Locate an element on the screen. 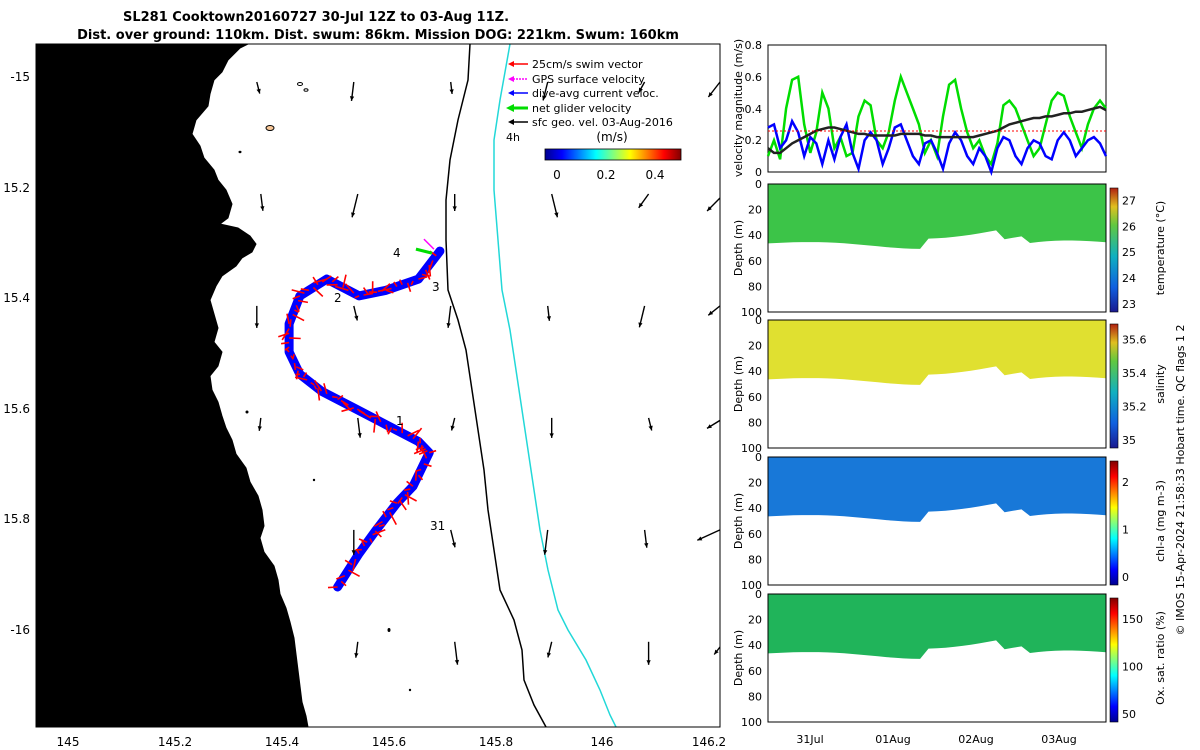 This screenshot has height=750, width=1200. velocity-y-ticks: 0 0.2 0.4 0.6 0.8 is located at coordinates (754, 109).